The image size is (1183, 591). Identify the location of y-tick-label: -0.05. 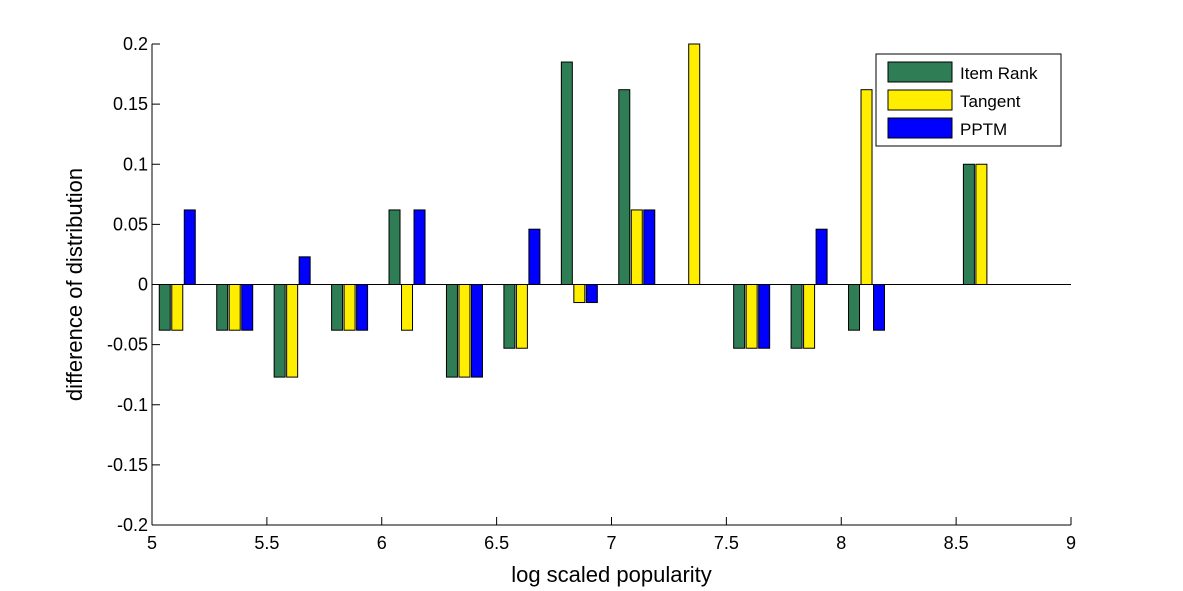
(127, 345).